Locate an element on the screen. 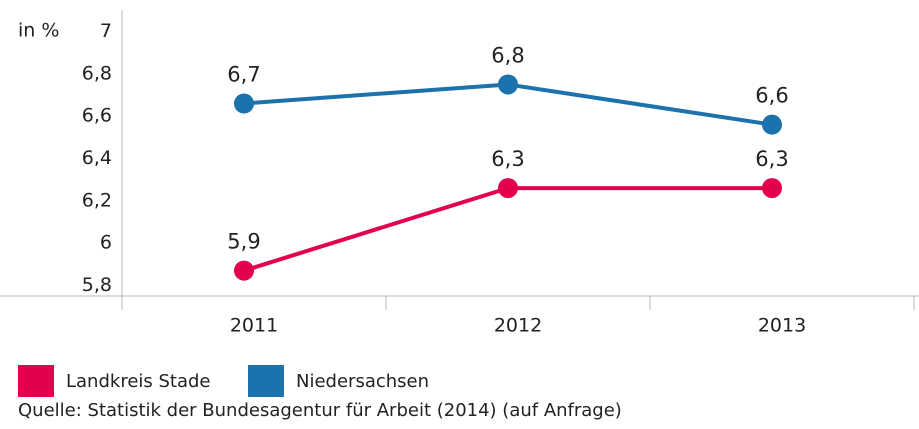 The height and width of the screenshot is (429, 919). x-tick-label: 2013 is located at coordinates (782, 326).